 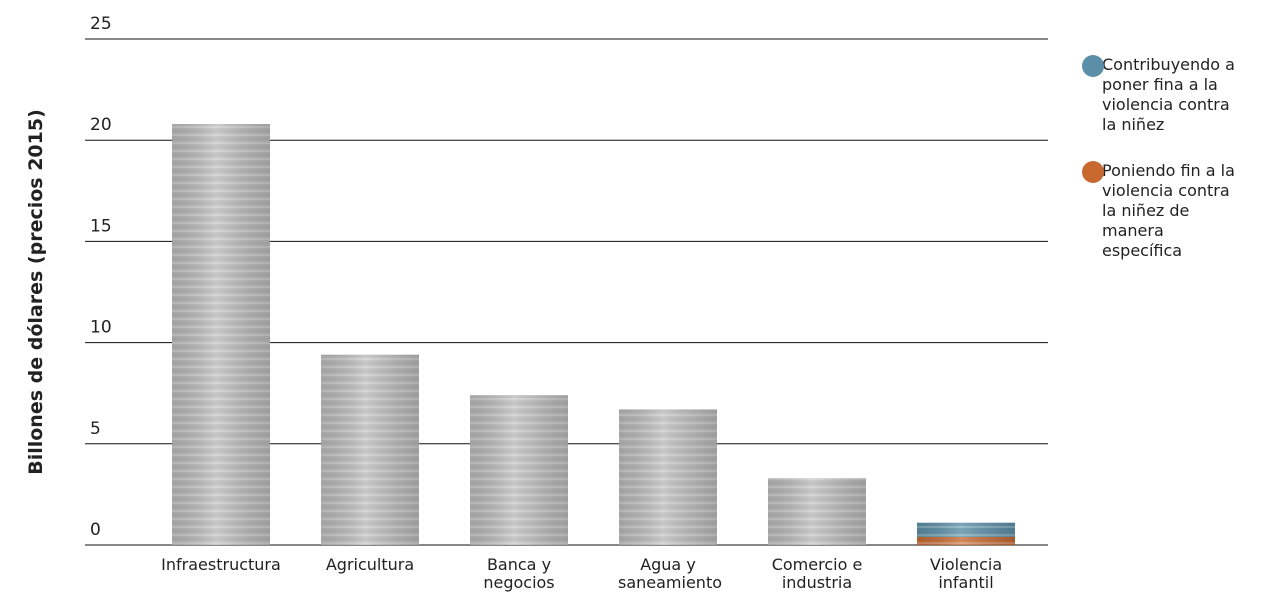 I want to click on x-tick-label: Banca y negocios, so click(x=519, y=573).